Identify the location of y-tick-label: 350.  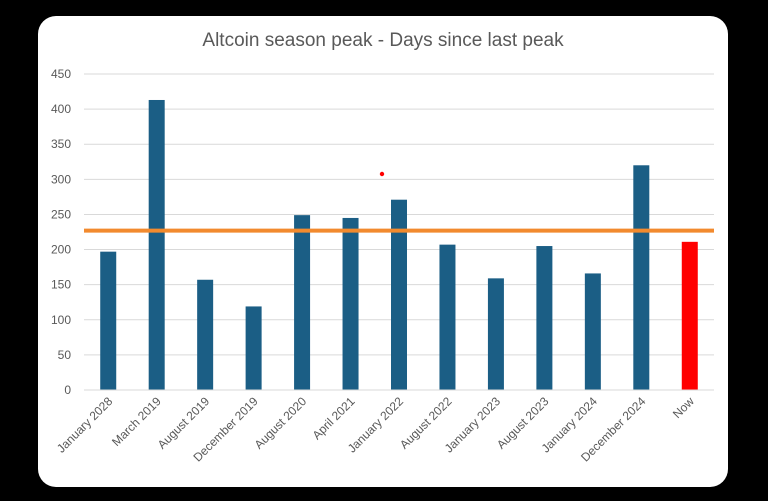
(61, 144).